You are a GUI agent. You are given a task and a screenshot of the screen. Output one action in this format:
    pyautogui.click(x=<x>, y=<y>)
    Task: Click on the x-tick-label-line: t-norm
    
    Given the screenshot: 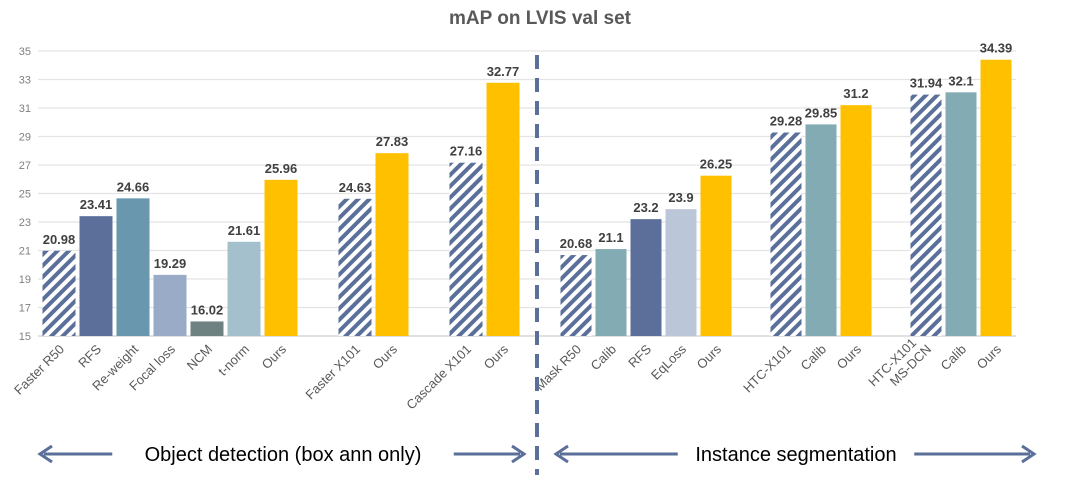 What is the action you would take?
    pyautogui.click(x=233, y=360)
    